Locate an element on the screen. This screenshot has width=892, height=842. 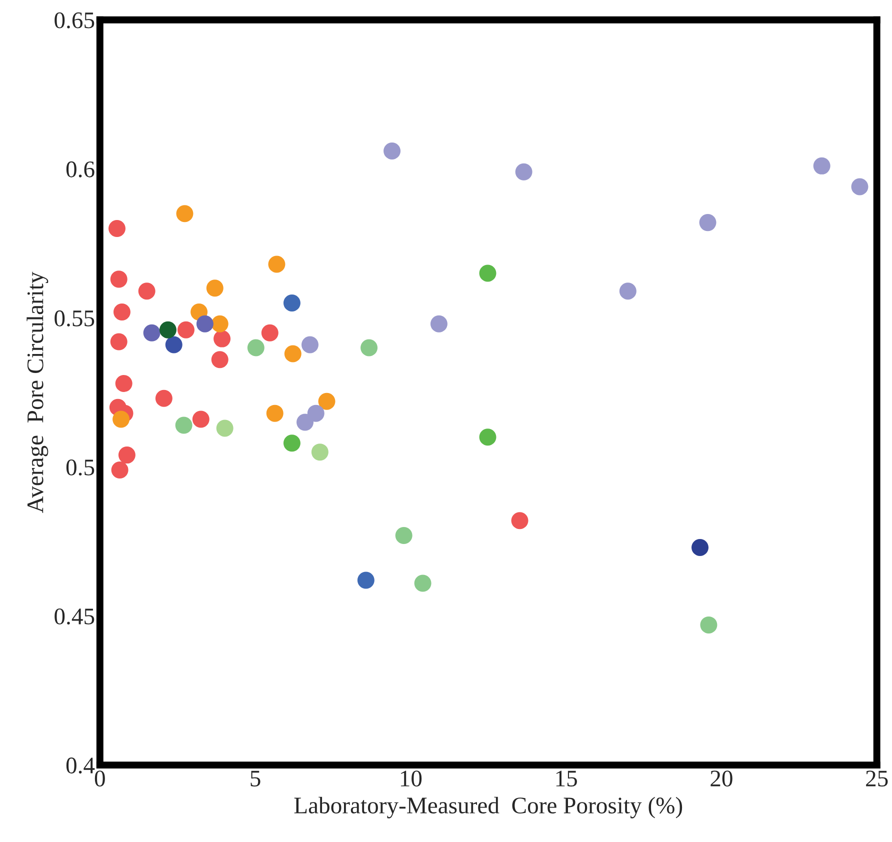
x-tick-label: 20 is located at coordinates (721, 778).